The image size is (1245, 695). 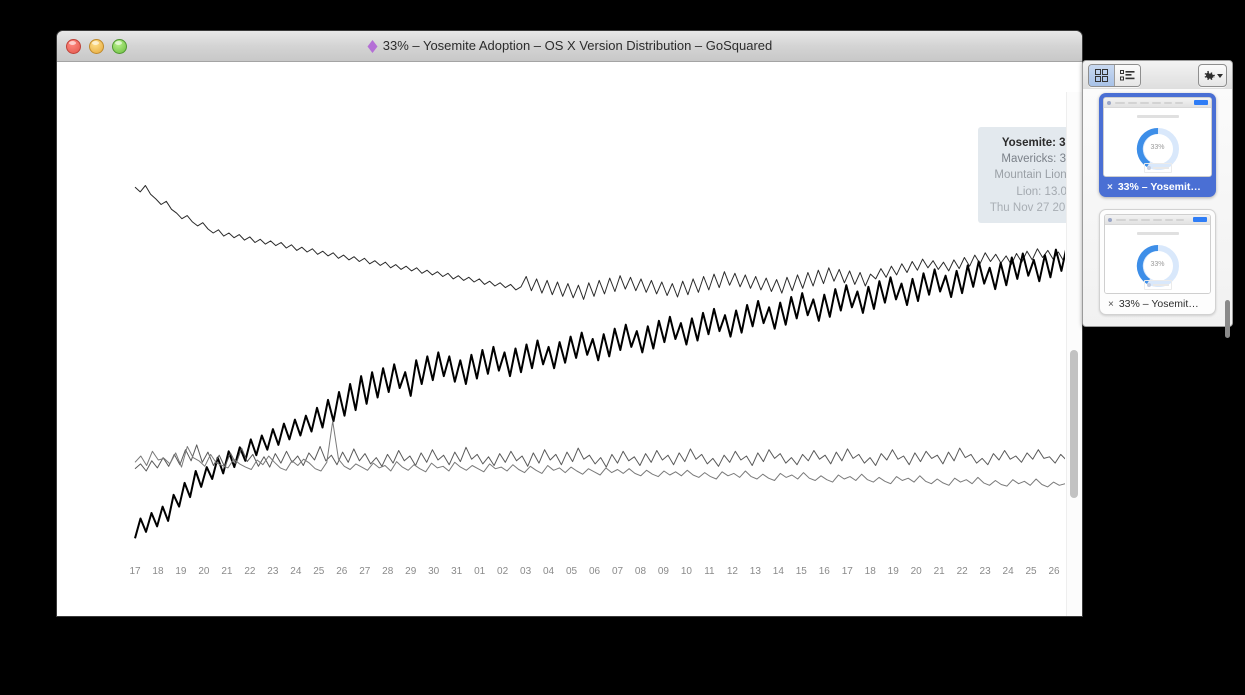 I want to click on x-tick-label: 01, so click(x=480, y=571).